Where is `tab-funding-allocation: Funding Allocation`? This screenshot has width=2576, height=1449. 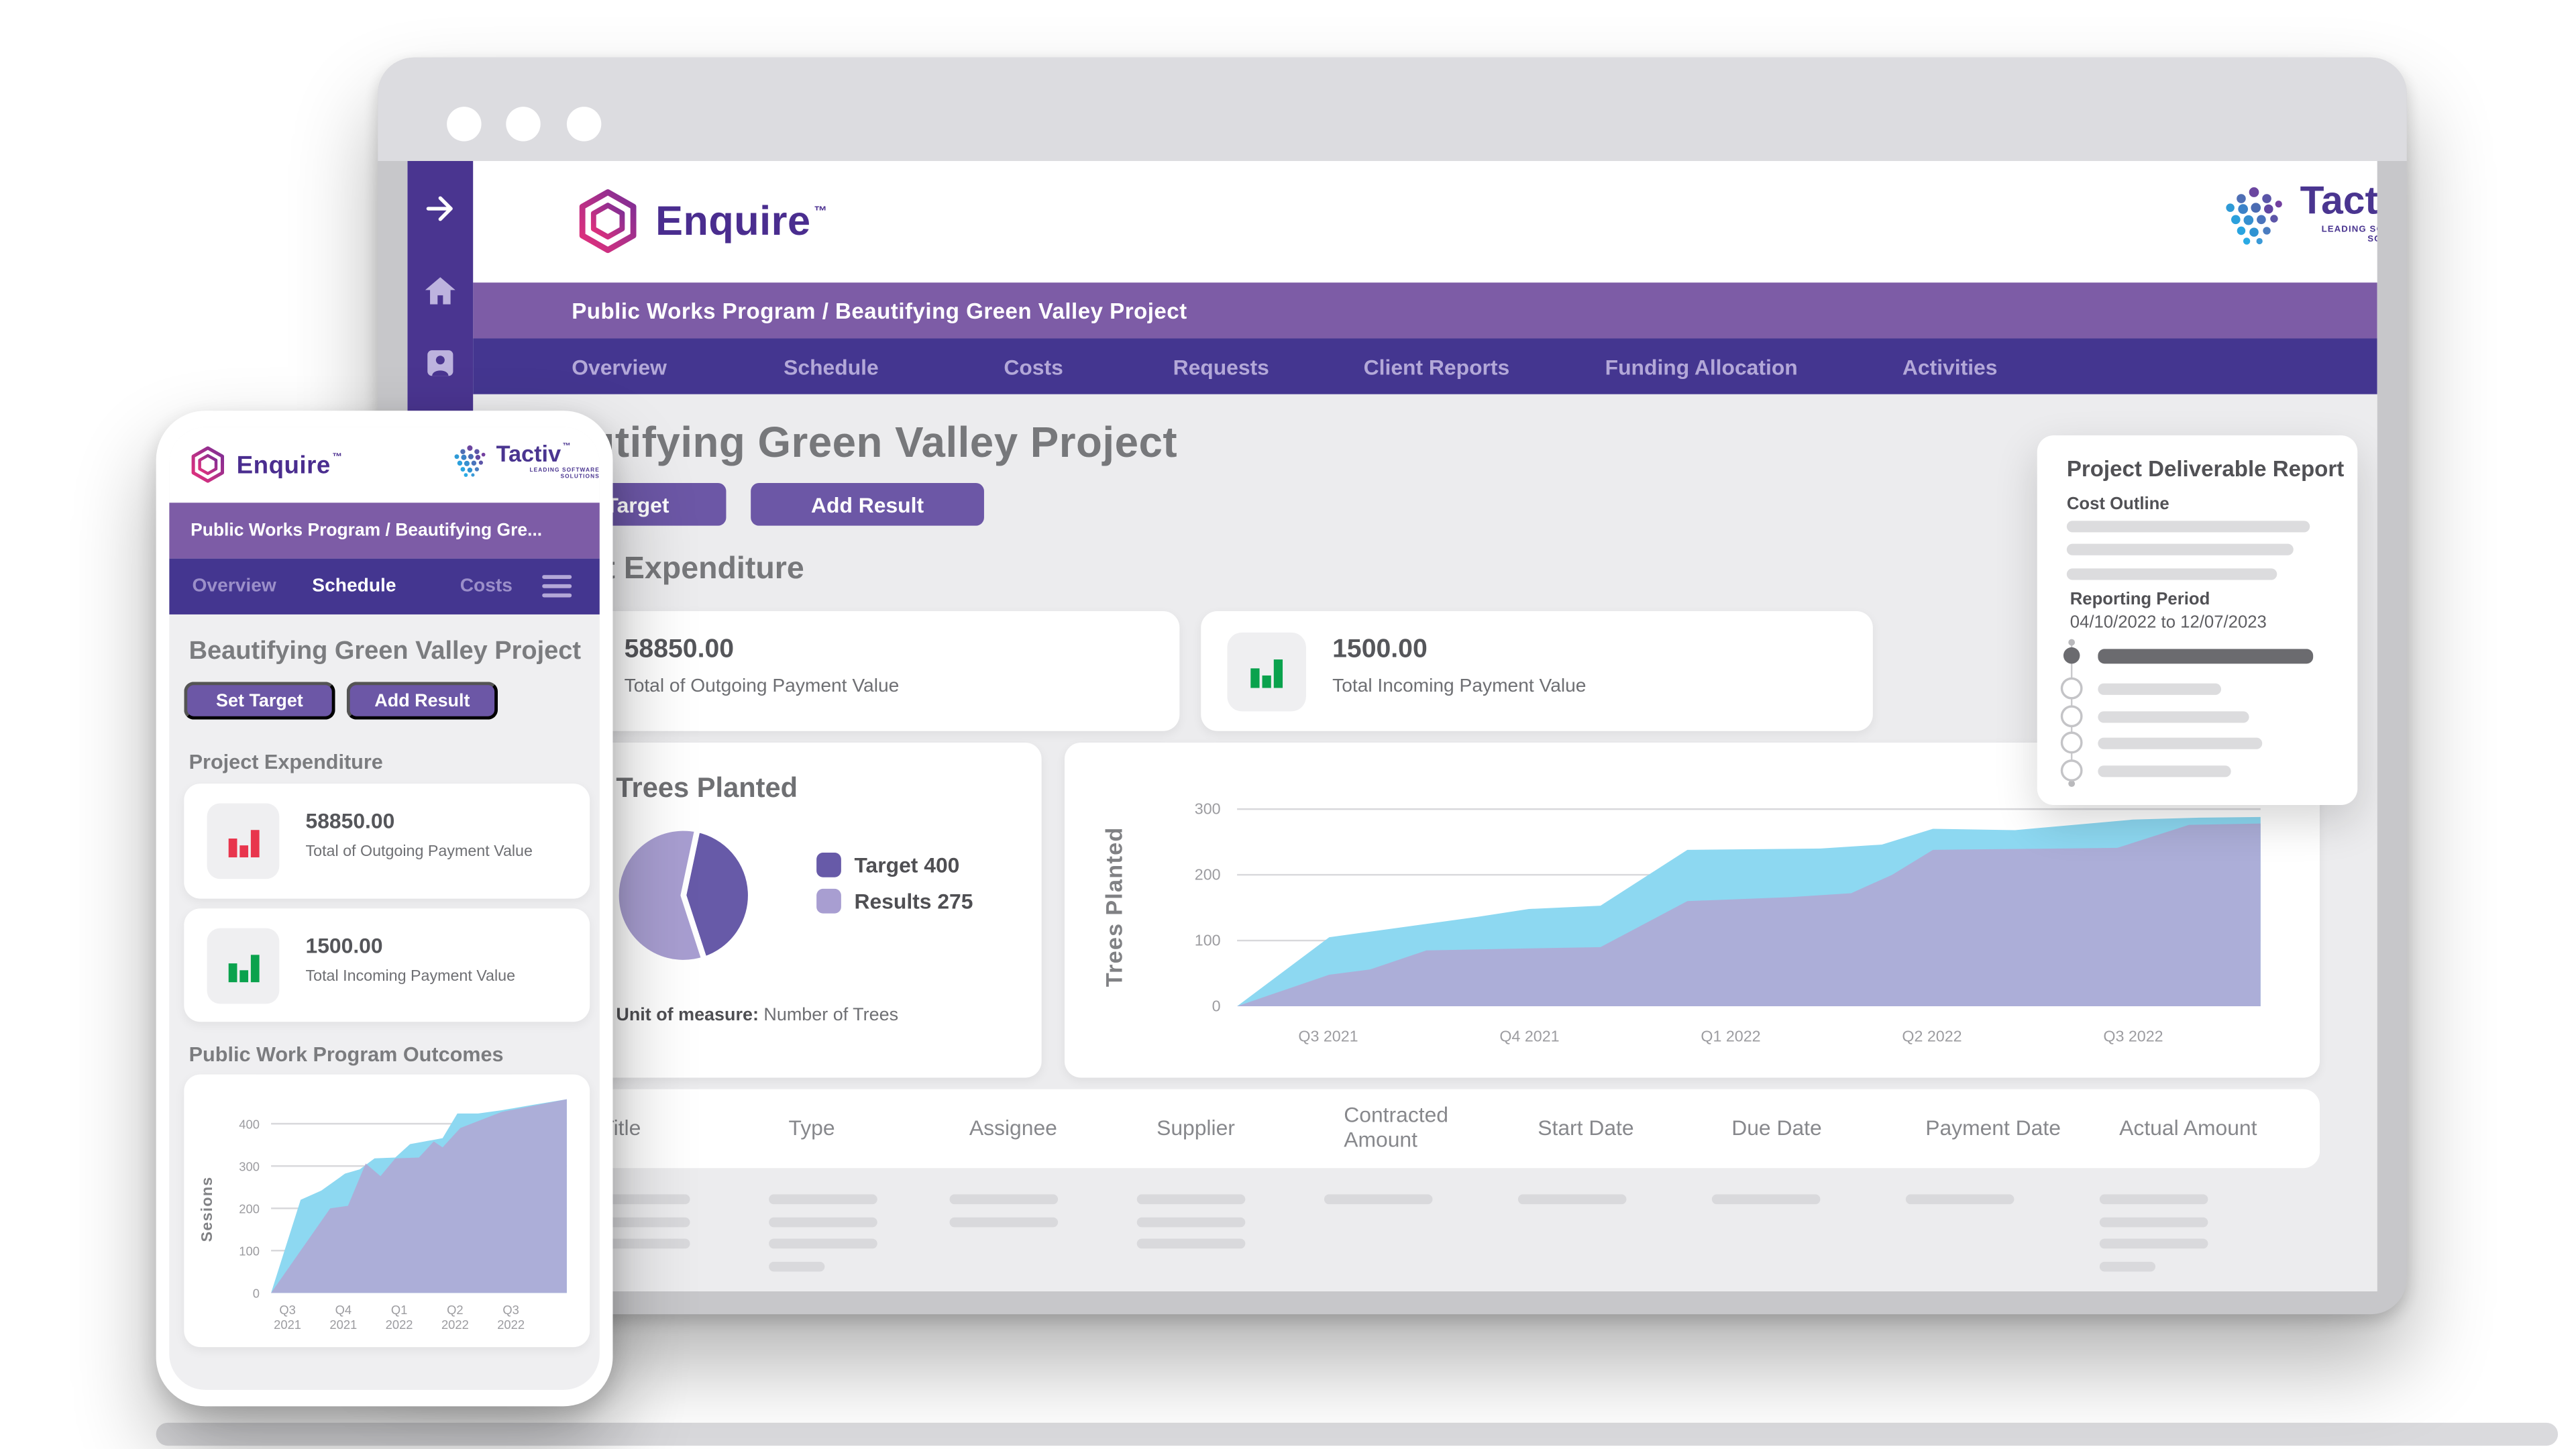 tab-funding-allocation: Funding Allocation is located at coordinates (1701, 366).